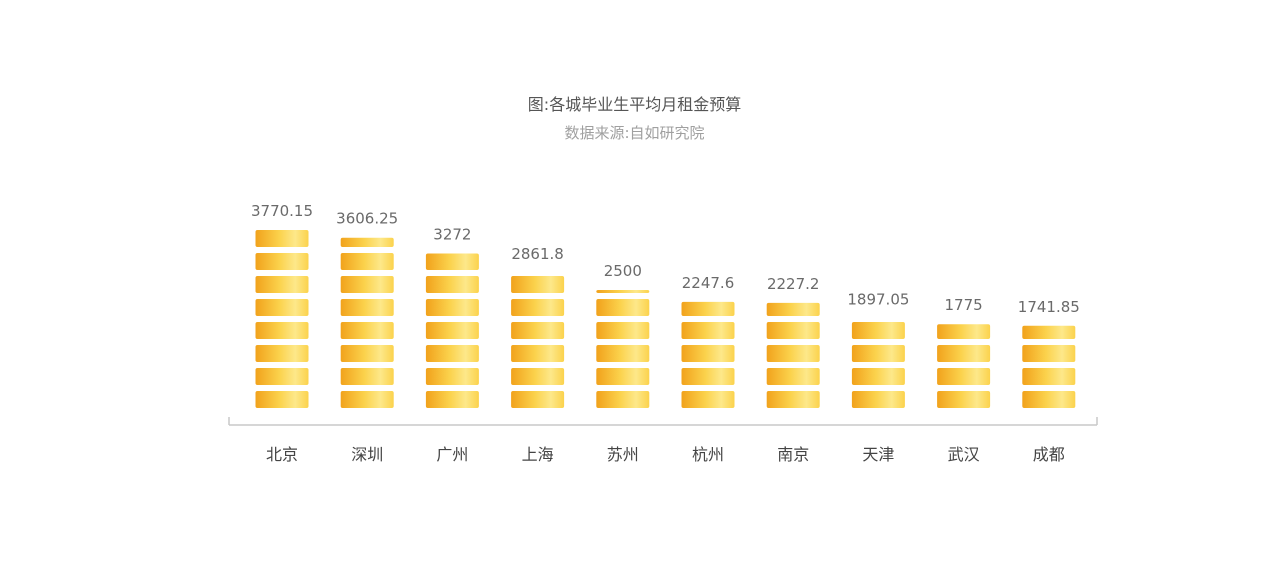 The image size is (1269, 581). Describe the element at coordinates (623, 454) in the screenshot. I see `category-label: 苏州` at that location.